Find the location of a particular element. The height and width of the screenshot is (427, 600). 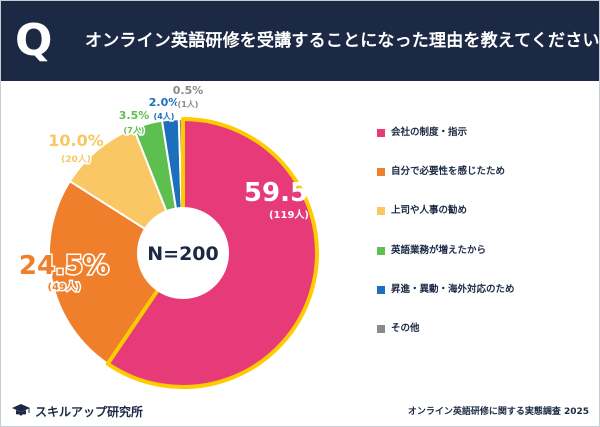

slice-percent-label: 10.0% is located at coordinates (76, 140).